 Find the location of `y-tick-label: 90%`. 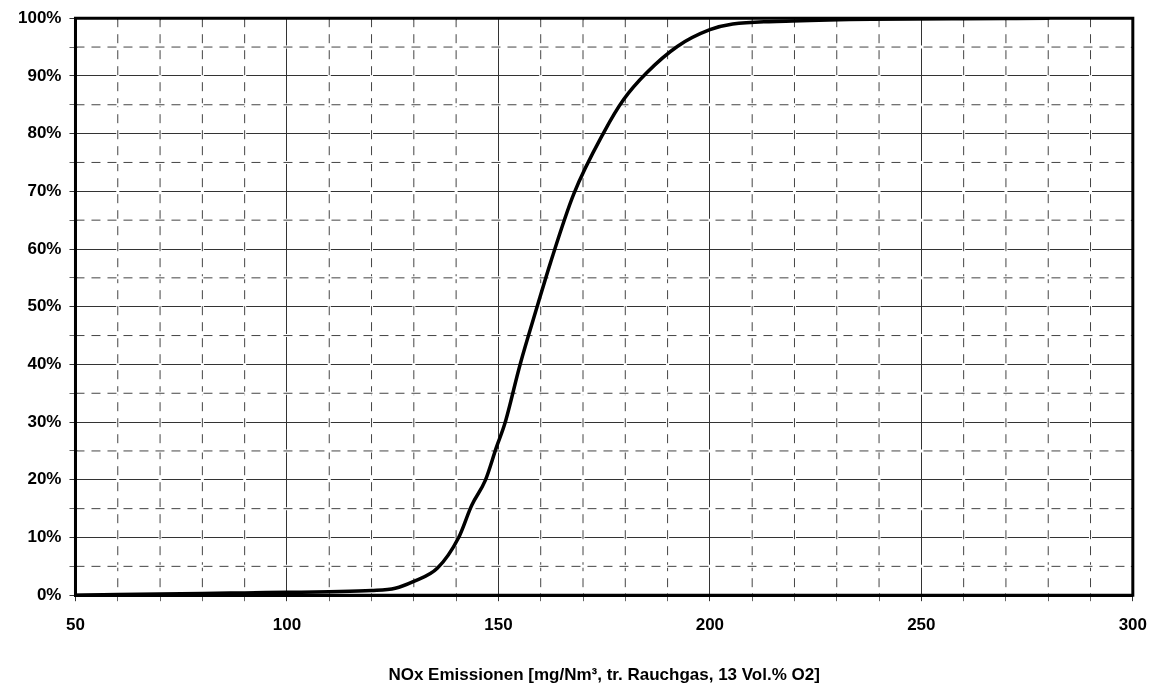

y-tick-label: 90% is located at coordinates (44, 75).